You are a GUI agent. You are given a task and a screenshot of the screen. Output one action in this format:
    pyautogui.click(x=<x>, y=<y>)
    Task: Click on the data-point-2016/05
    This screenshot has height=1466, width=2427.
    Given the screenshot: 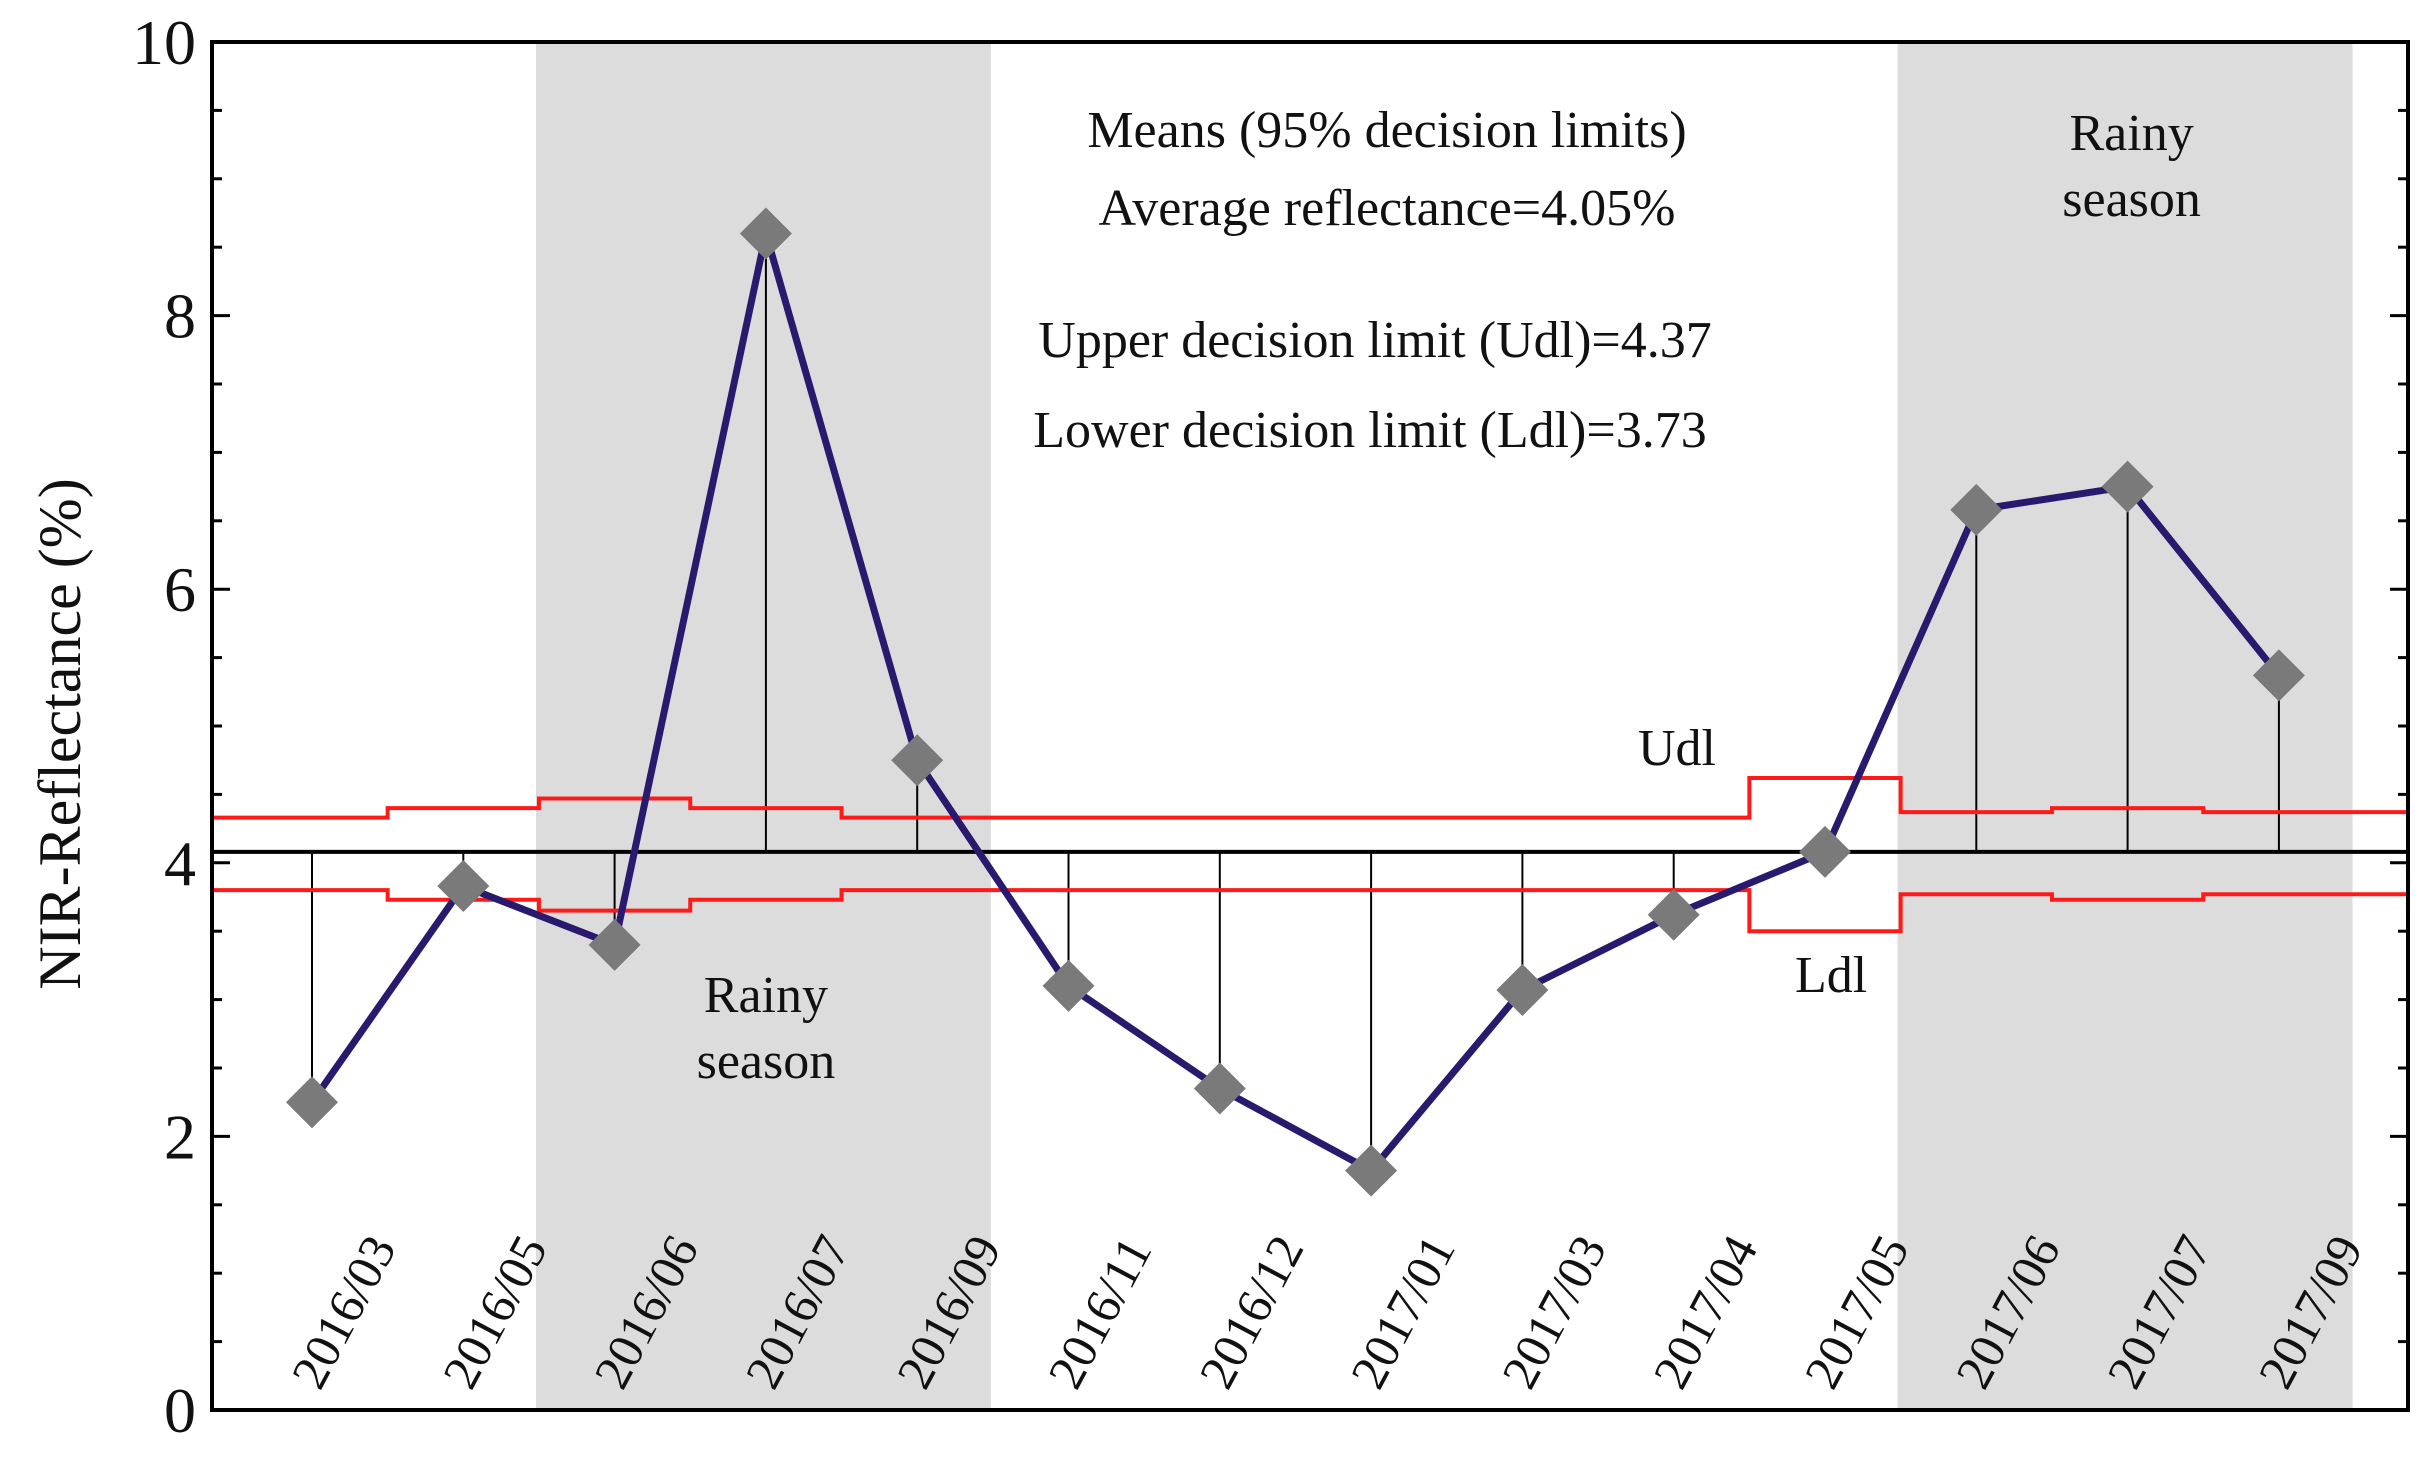 What is the action you would take?
    pyautogui.click(x=463, y=886)
    